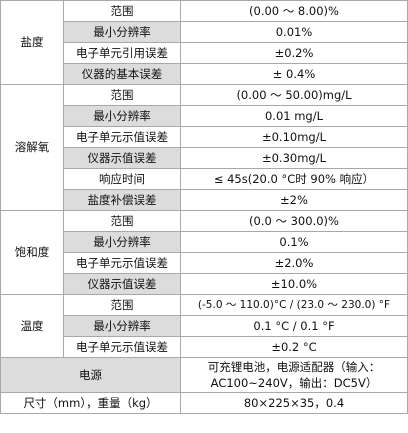  I want to click on table-row-size: 尺寸（mm），重量（kg） 80×225×35，0.4, so click(204, 403).